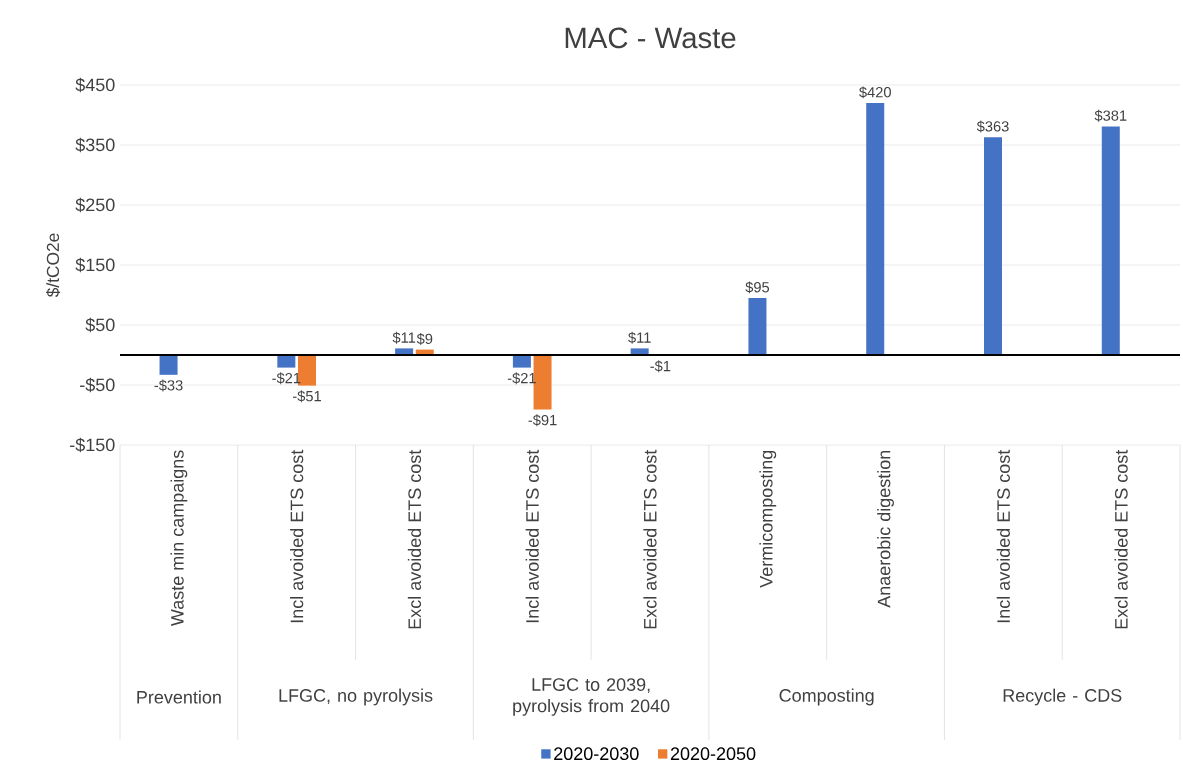 This screenshot has width=1183, height=776. What do you see at coordinates (826, 697) in the screenshot?
I see `text: Composting` at bounding box center [826, 697].